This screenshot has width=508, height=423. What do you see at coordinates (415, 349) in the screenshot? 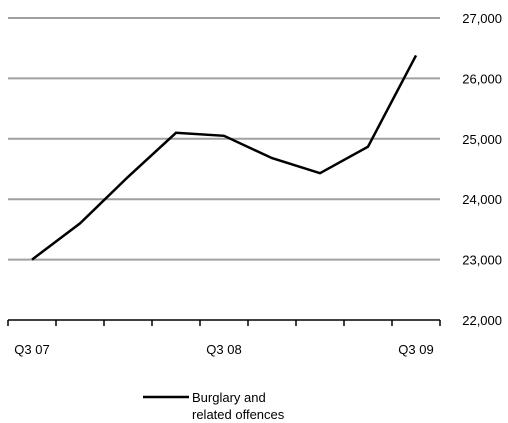
I see `x-tick-label: Q3 09` at bounding box center [415, 349].